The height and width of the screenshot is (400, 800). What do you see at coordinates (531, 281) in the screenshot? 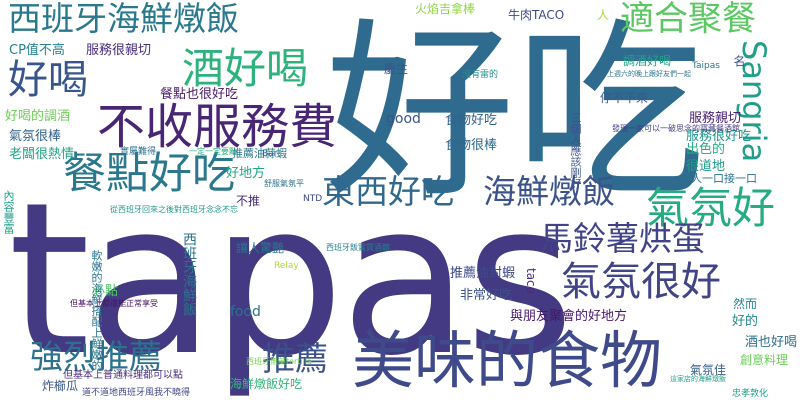
I see `word-taco: taco` at bounding box center [531, 281].